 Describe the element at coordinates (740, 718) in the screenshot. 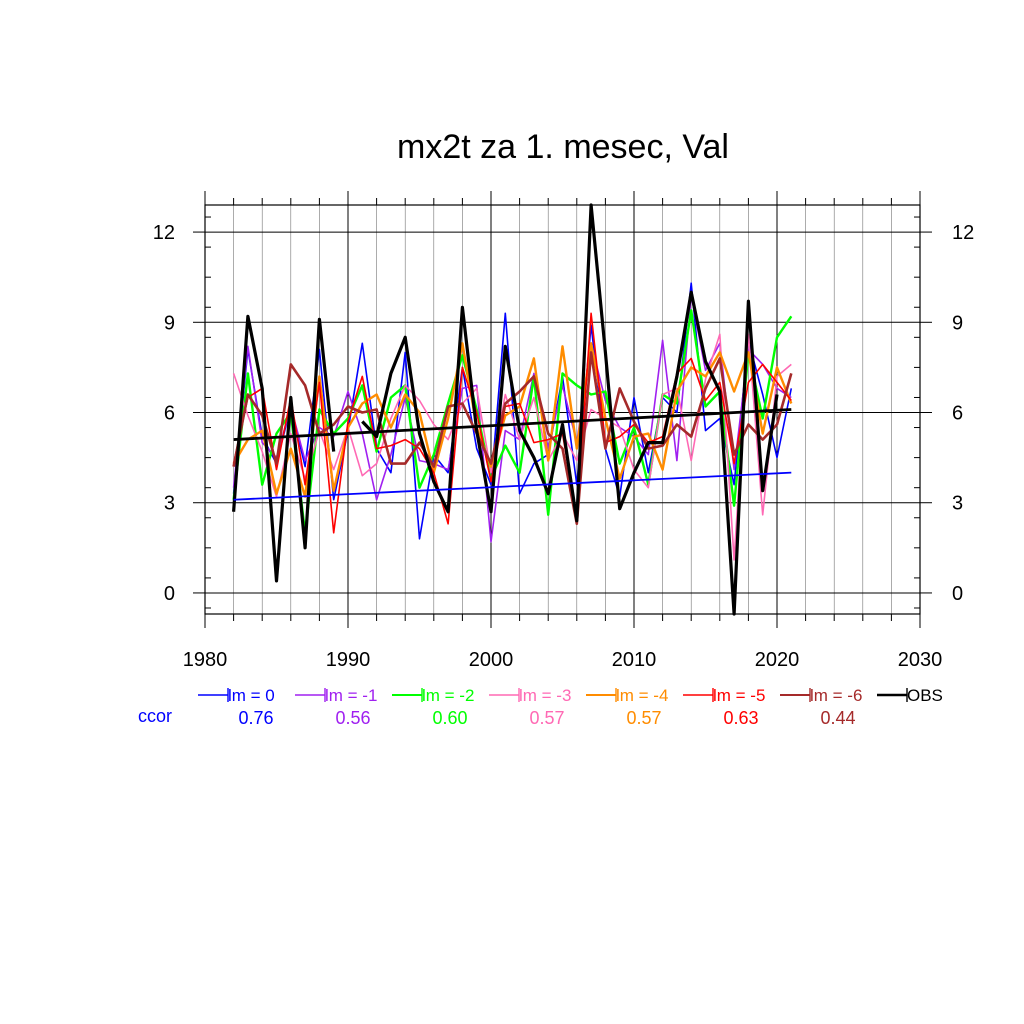

I see `ccor-value: 0.63` at that location.